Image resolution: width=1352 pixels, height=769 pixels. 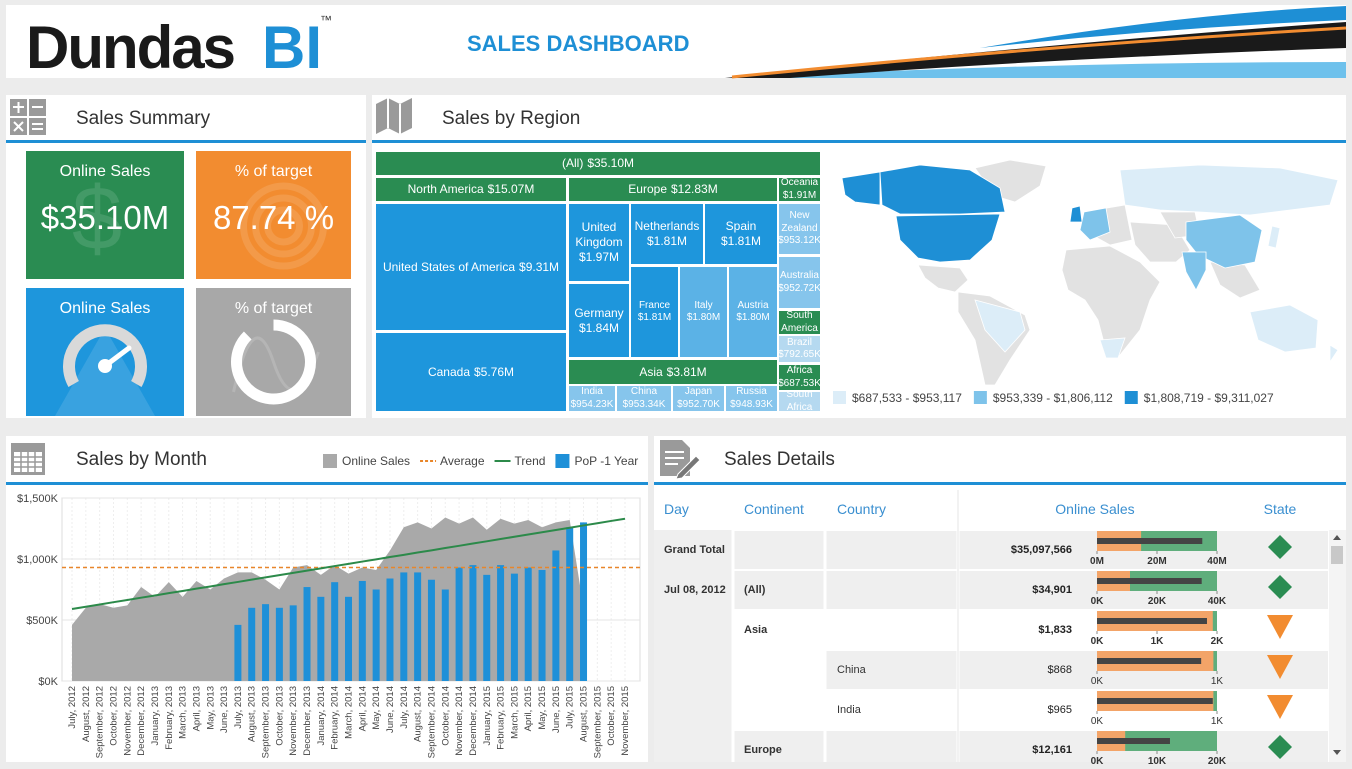 What do you see at coordinates (72, 707) in the screenshot?
I see `x-tick-label: July, 2012` at bounding box center [72, 707].